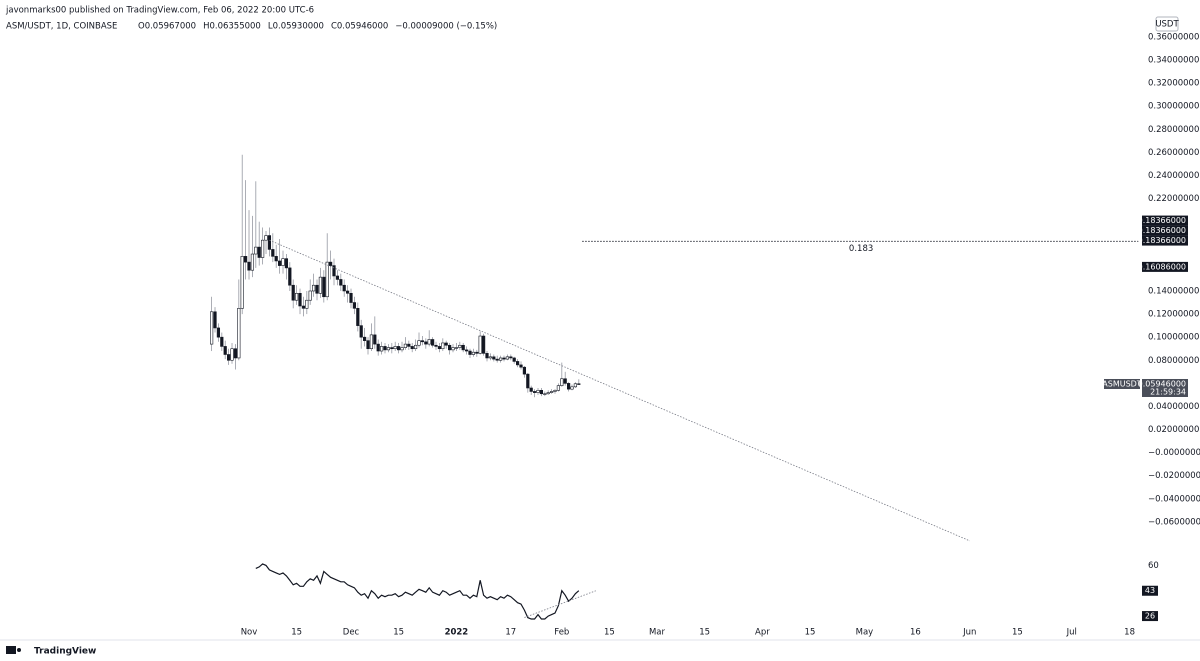 This screenshot has width=1200, height=661. I want to click on ohlc-value: C0.05946000, so click(359, 27).